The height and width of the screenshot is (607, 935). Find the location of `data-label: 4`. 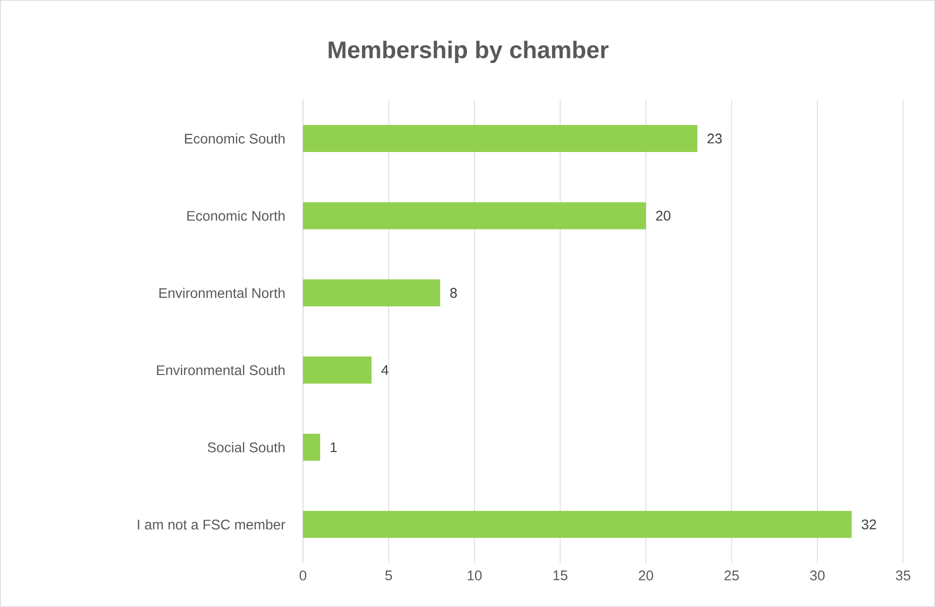

data-label: 4 is located at coordinates (384, 370).